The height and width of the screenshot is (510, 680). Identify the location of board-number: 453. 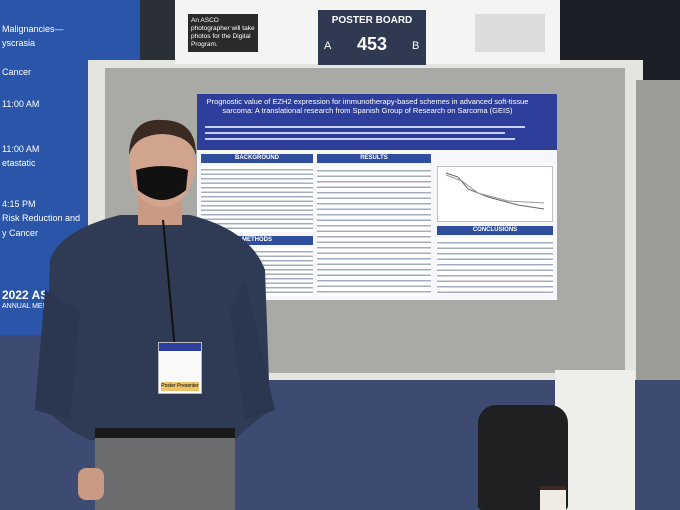
(372, 44).